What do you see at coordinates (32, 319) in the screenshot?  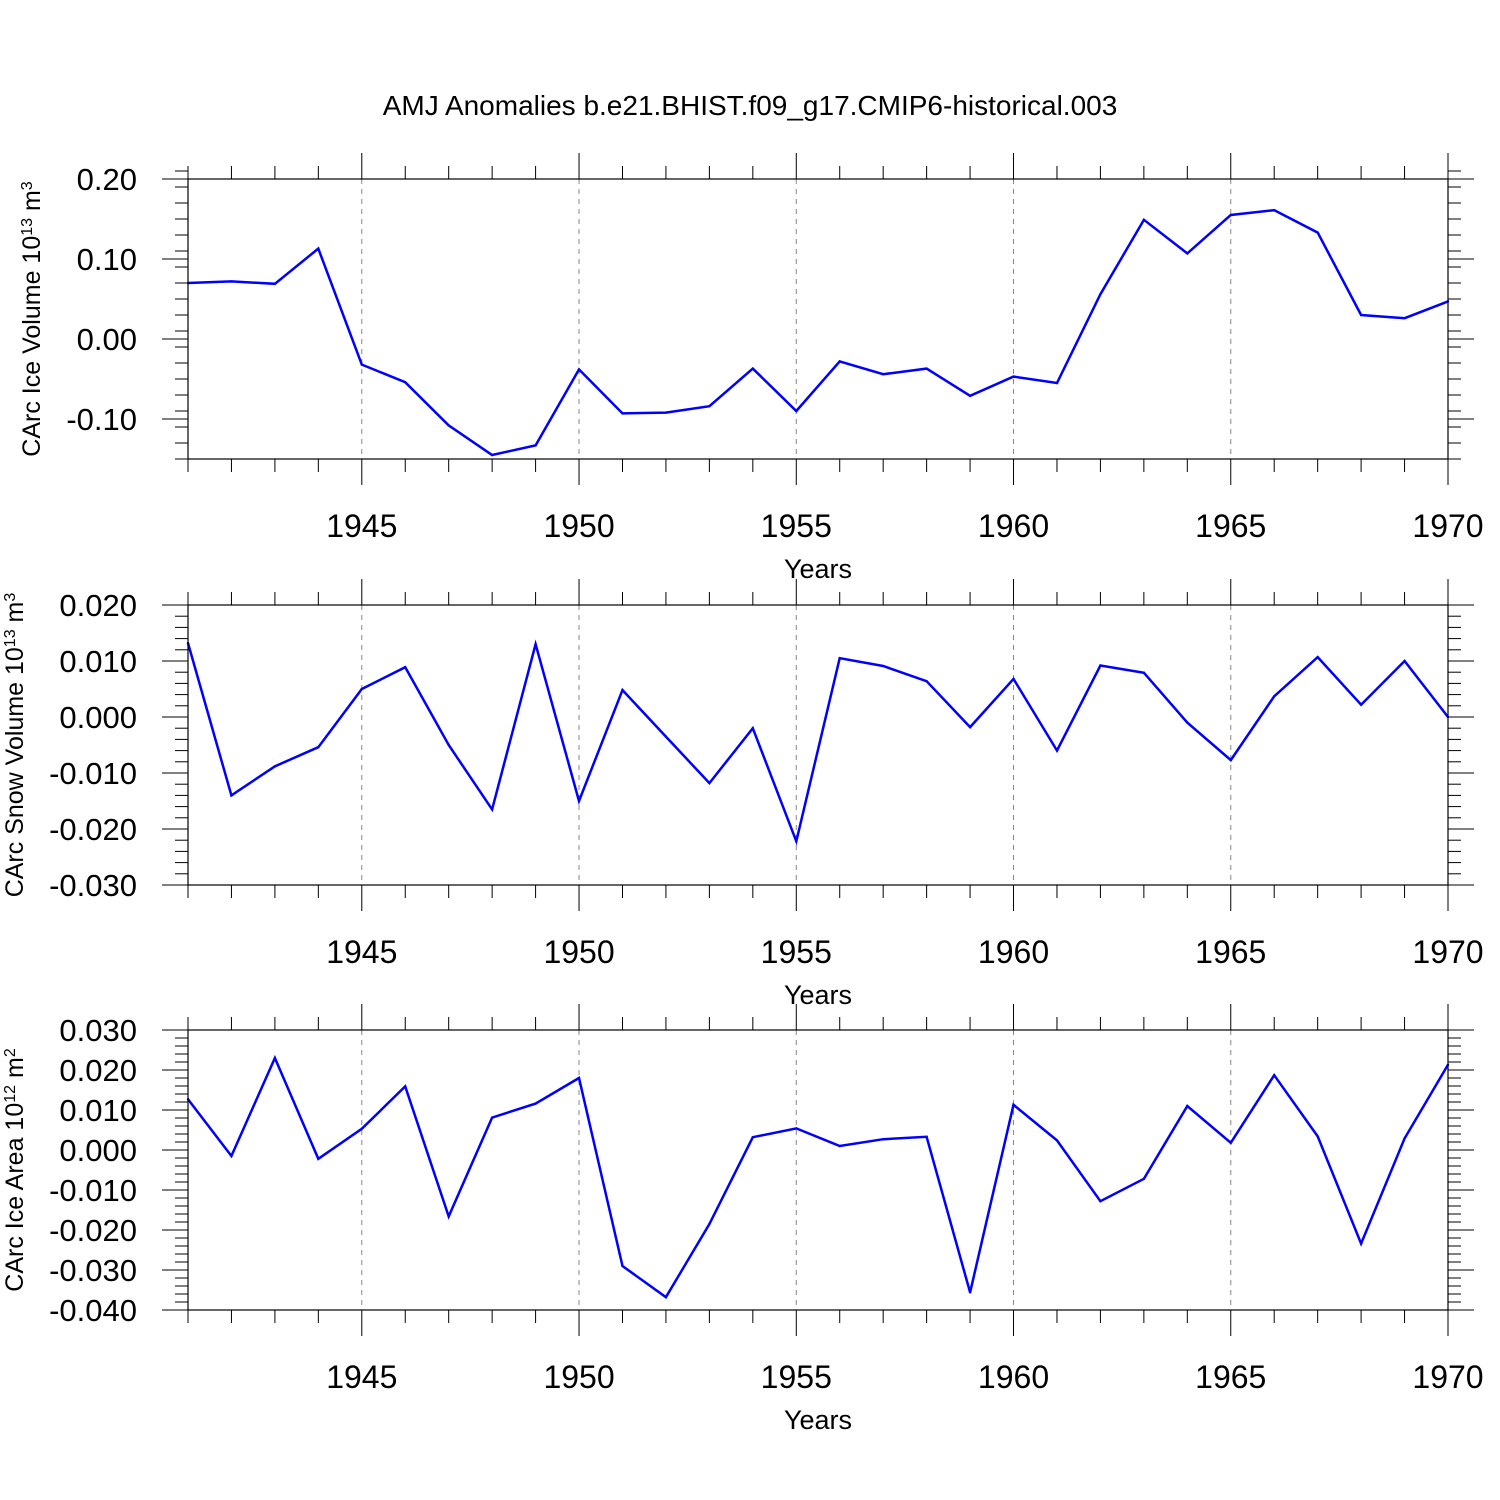 I see `y-axis-label: CArc Ice Volume 1013 m3` at bounding box center [32, 319].